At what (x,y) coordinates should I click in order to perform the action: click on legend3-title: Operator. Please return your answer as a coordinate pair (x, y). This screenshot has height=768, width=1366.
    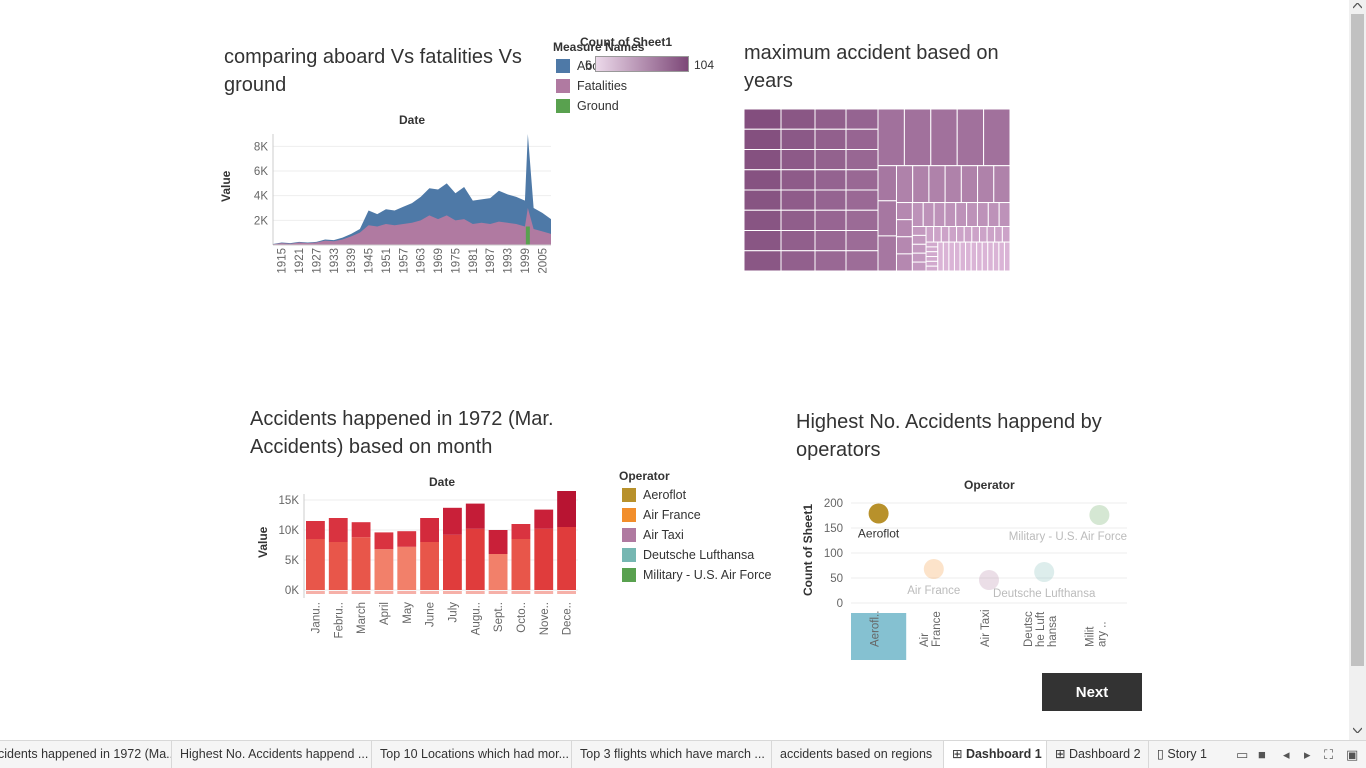
    Looking at the image, I should click on (644, 476).